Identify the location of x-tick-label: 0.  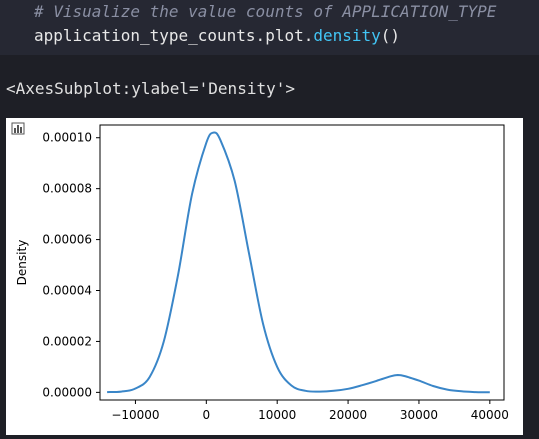
(206, 415).